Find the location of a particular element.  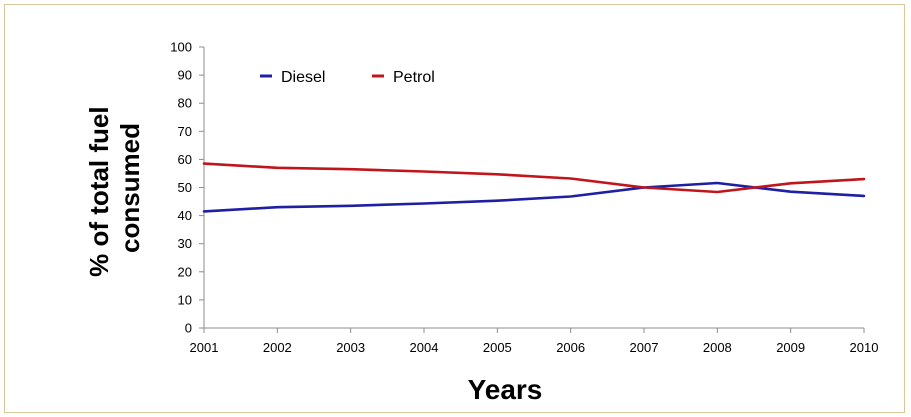

y-tick-label: 90 is located at coordinates (185, 75).